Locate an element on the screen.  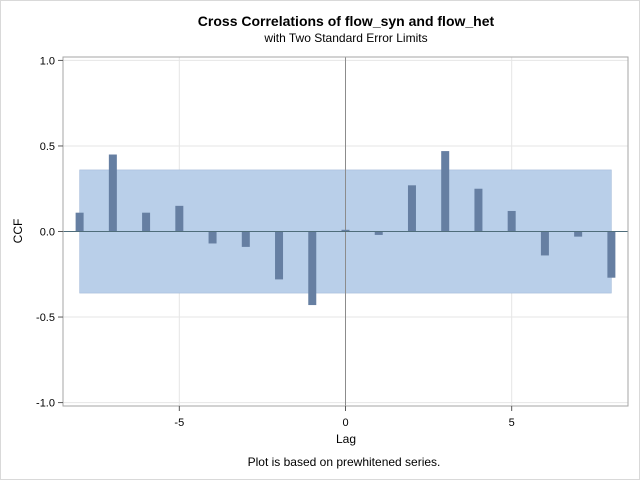
x-axis-label: Lag is located at coordinates (346, 439).